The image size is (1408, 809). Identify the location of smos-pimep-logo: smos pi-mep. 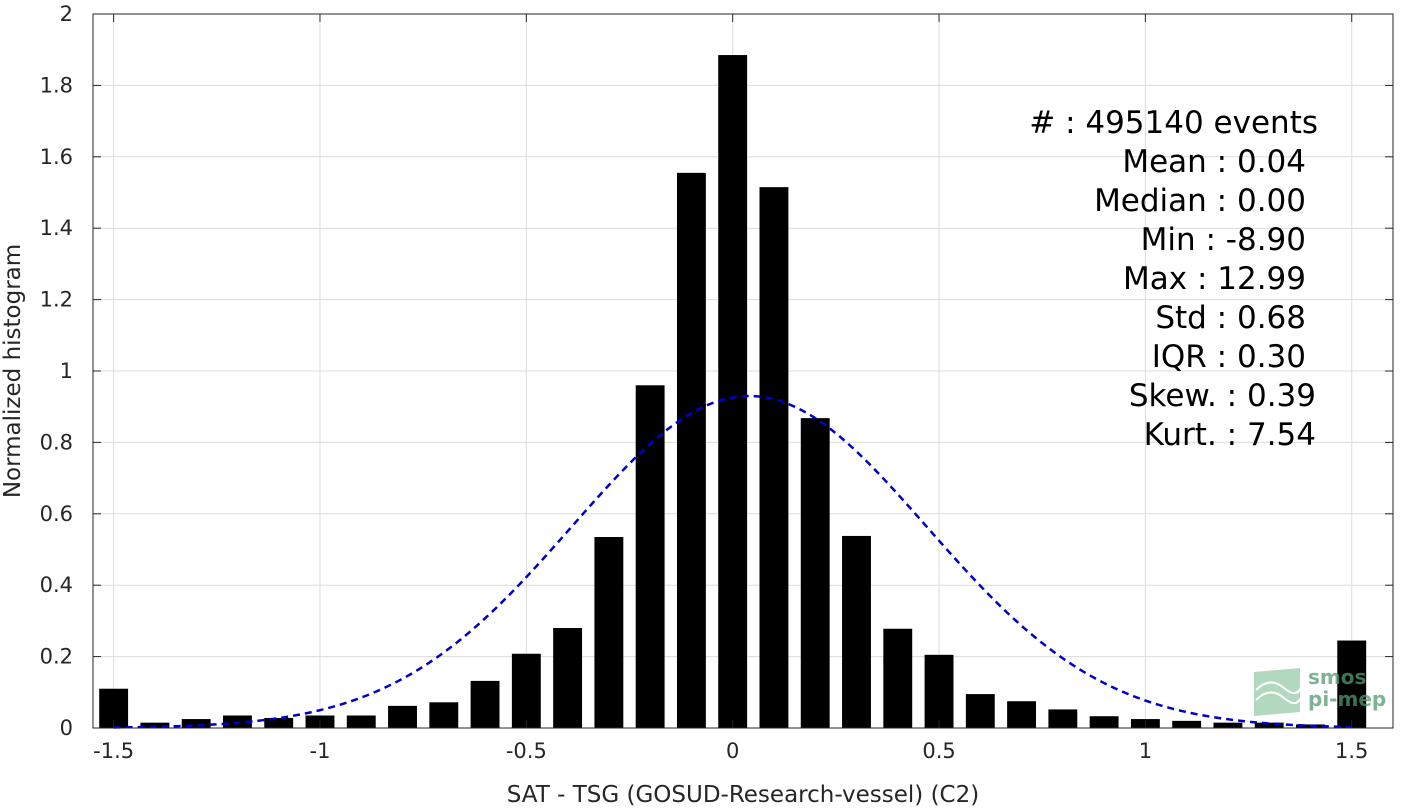
(1320, 690).